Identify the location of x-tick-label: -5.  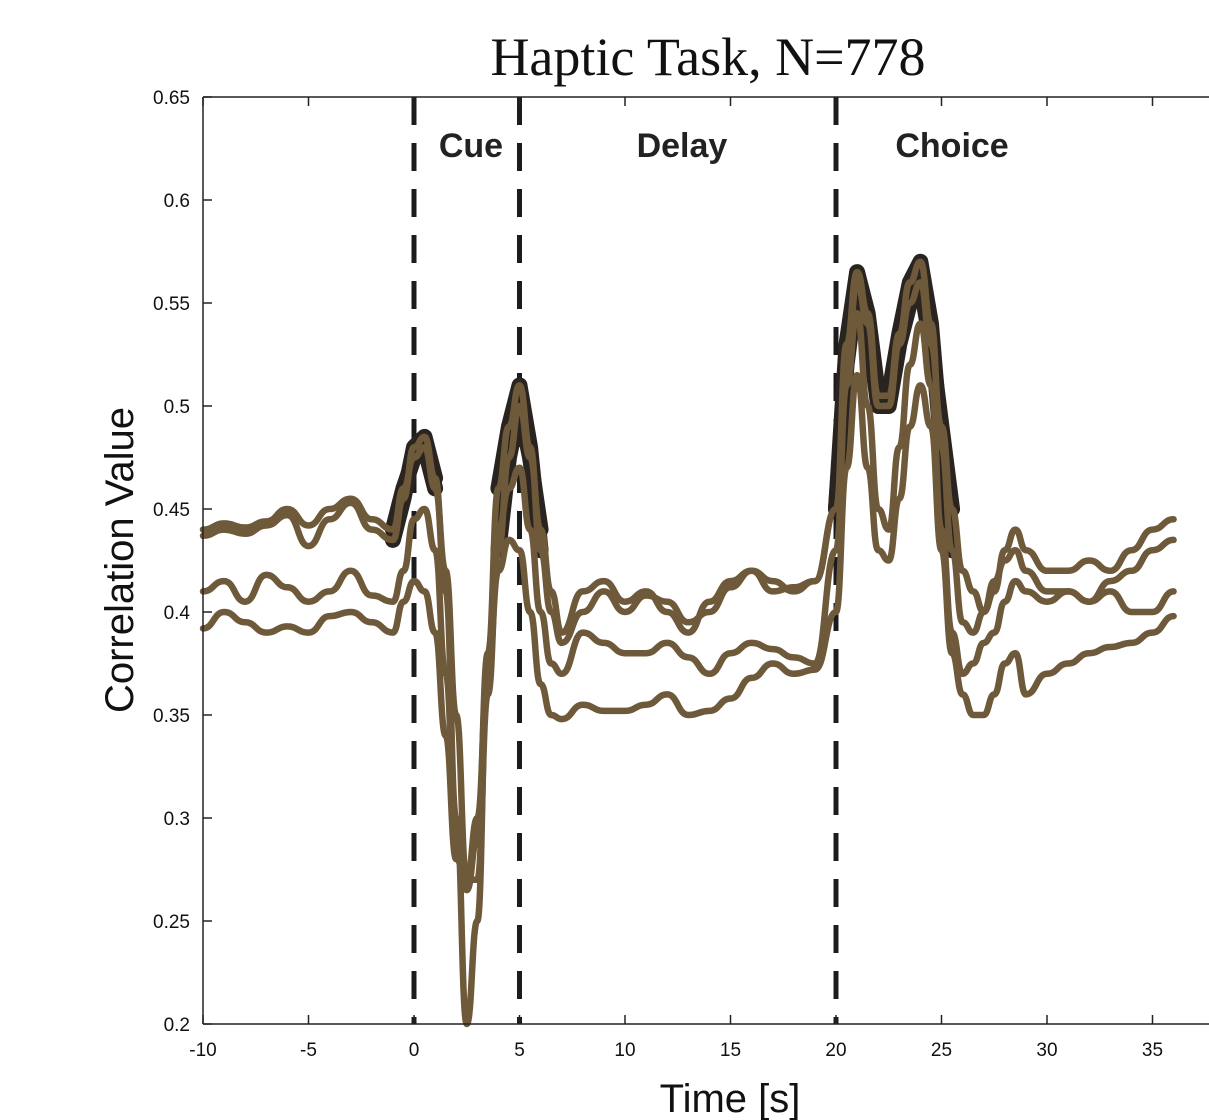
(308, 1050).